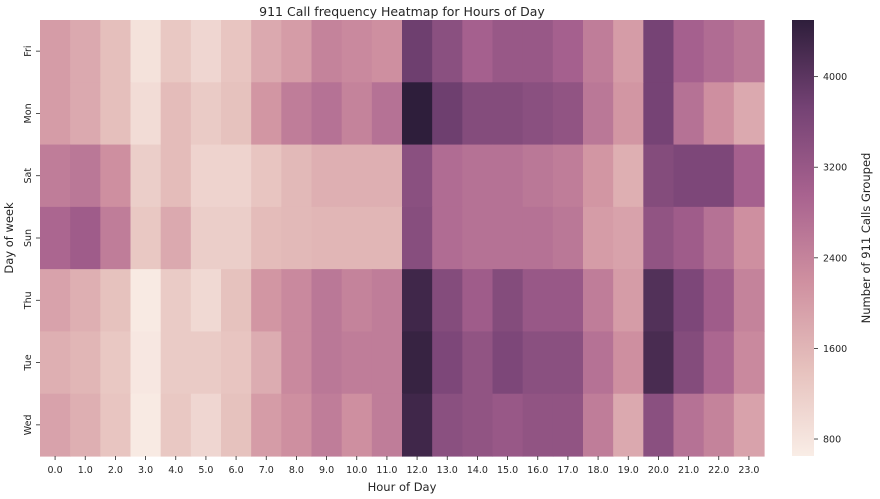 The width and height of the screenshot is (880, 499). What do you see at coordinates (28, 424) in the screenshot?
I see `y-tick-label: Wed` at bounding box center [28, 424].